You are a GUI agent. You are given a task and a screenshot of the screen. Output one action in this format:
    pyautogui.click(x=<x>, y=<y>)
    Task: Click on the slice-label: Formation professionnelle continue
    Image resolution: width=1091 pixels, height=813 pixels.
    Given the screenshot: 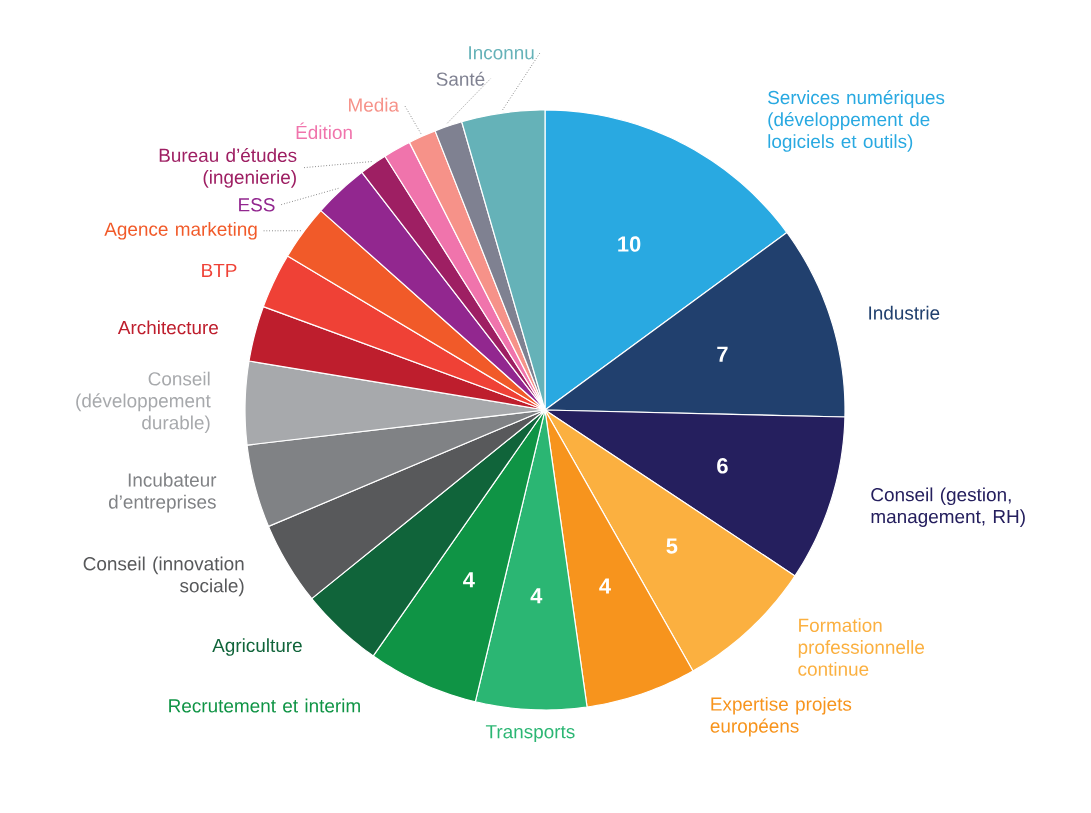 What is the action you would take?
    pyautogui.click(x=861, y=647)
    